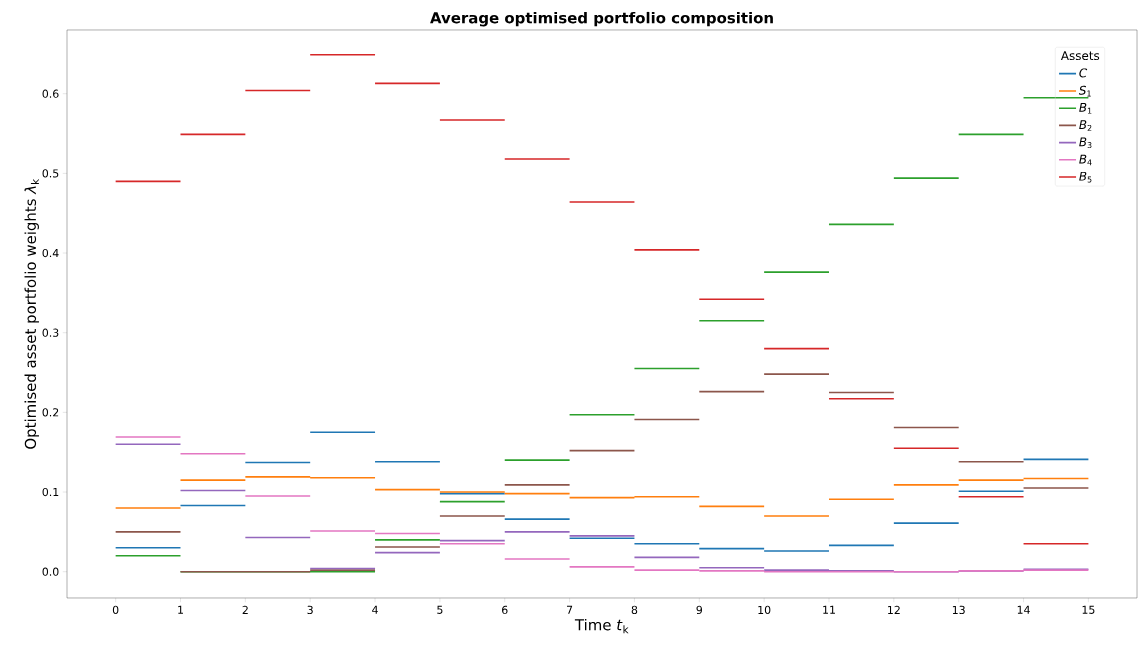  Describe the element at coordinates (634, 610) in the screenshot. I see `x-tick-label: 8` at that location.